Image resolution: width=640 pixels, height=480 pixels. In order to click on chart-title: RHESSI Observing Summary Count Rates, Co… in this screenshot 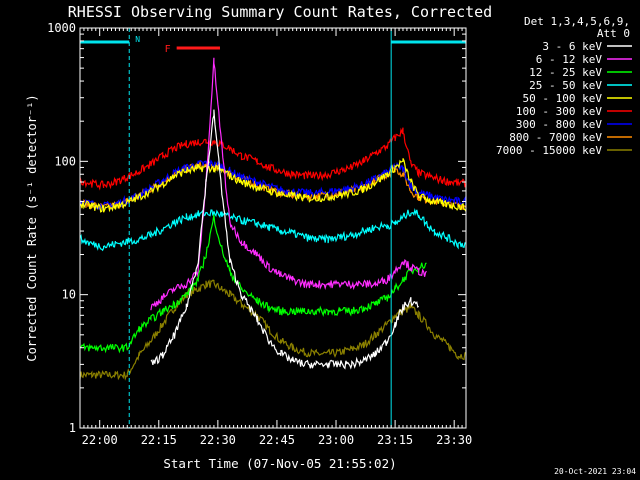, I will do `click(280, 12)`.